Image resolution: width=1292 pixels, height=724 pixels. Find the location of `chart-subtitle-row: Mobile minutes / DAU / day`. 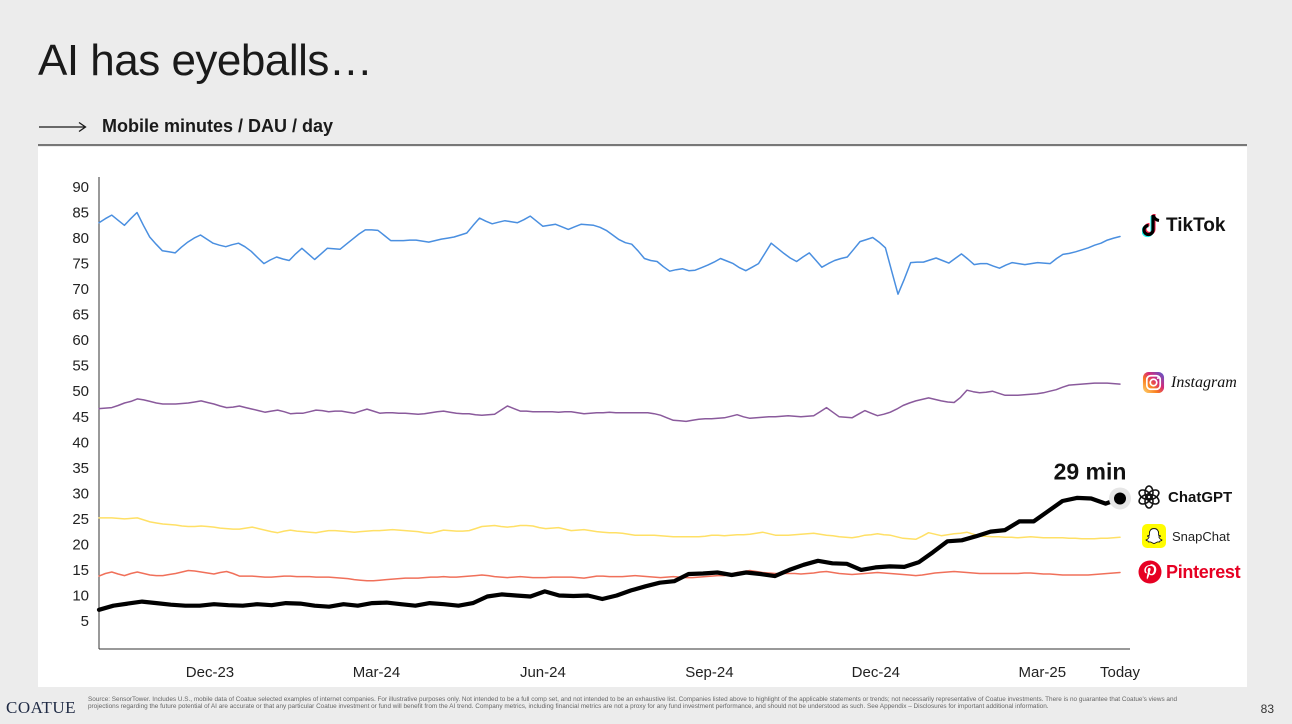

chart-subtitle-row: Mobile minutes / DAU / day is located at coordinates (185, 126).